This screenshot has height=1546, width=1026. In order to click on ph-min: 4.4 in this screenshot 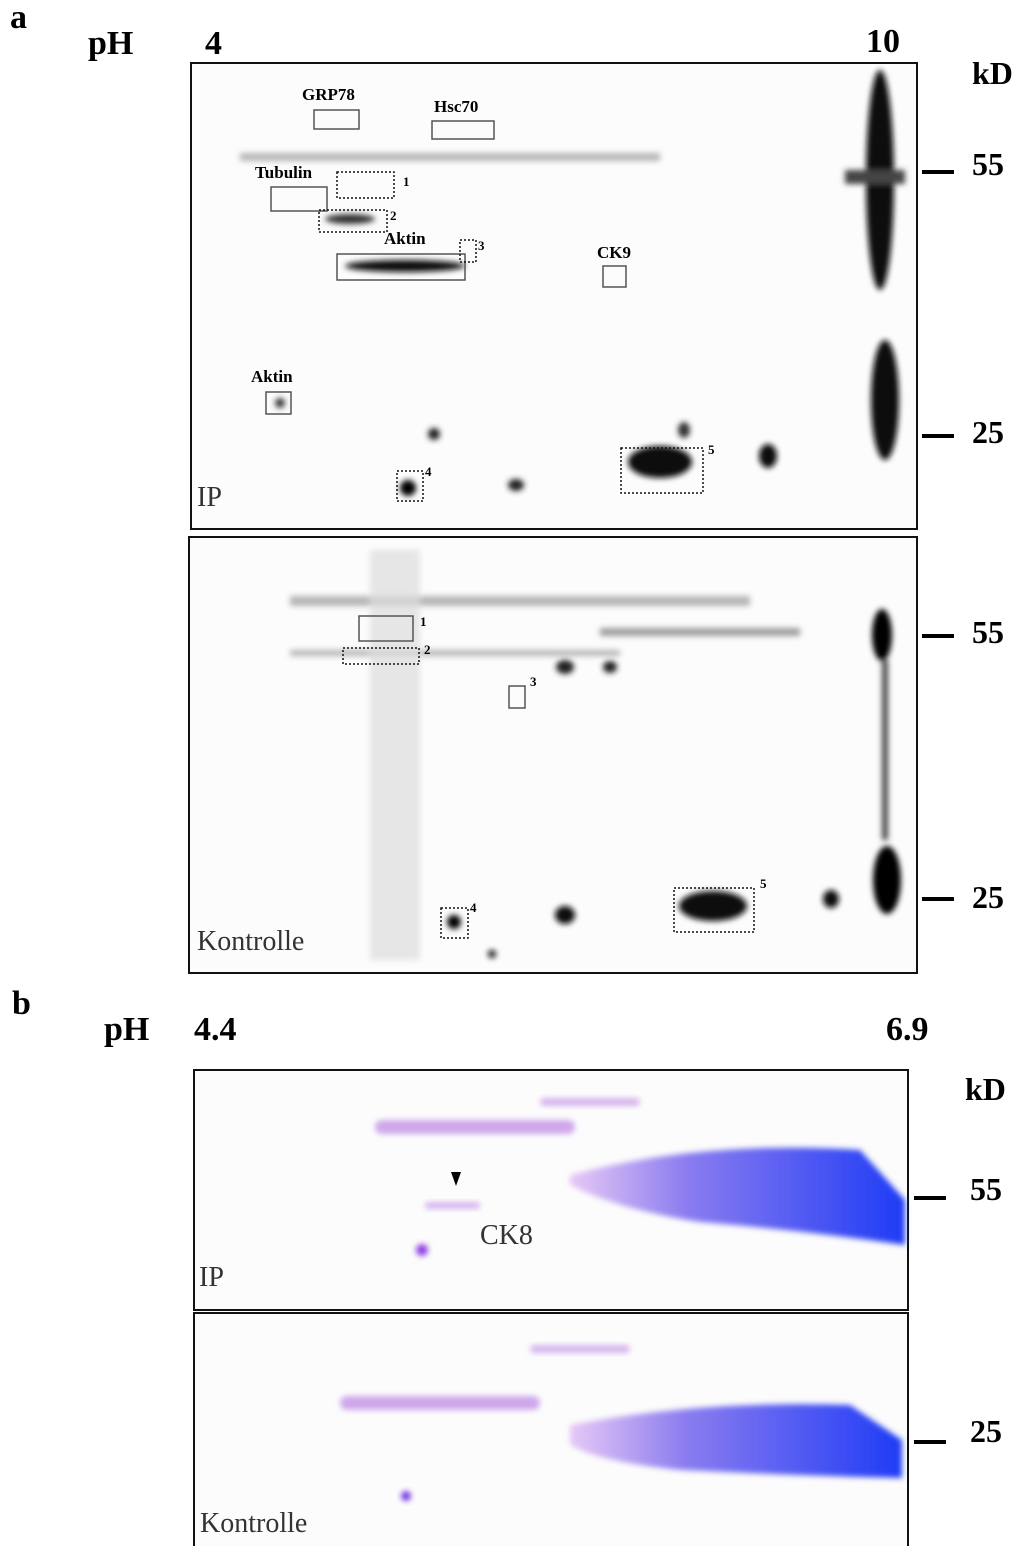, I will do `click(215, 1029)`.